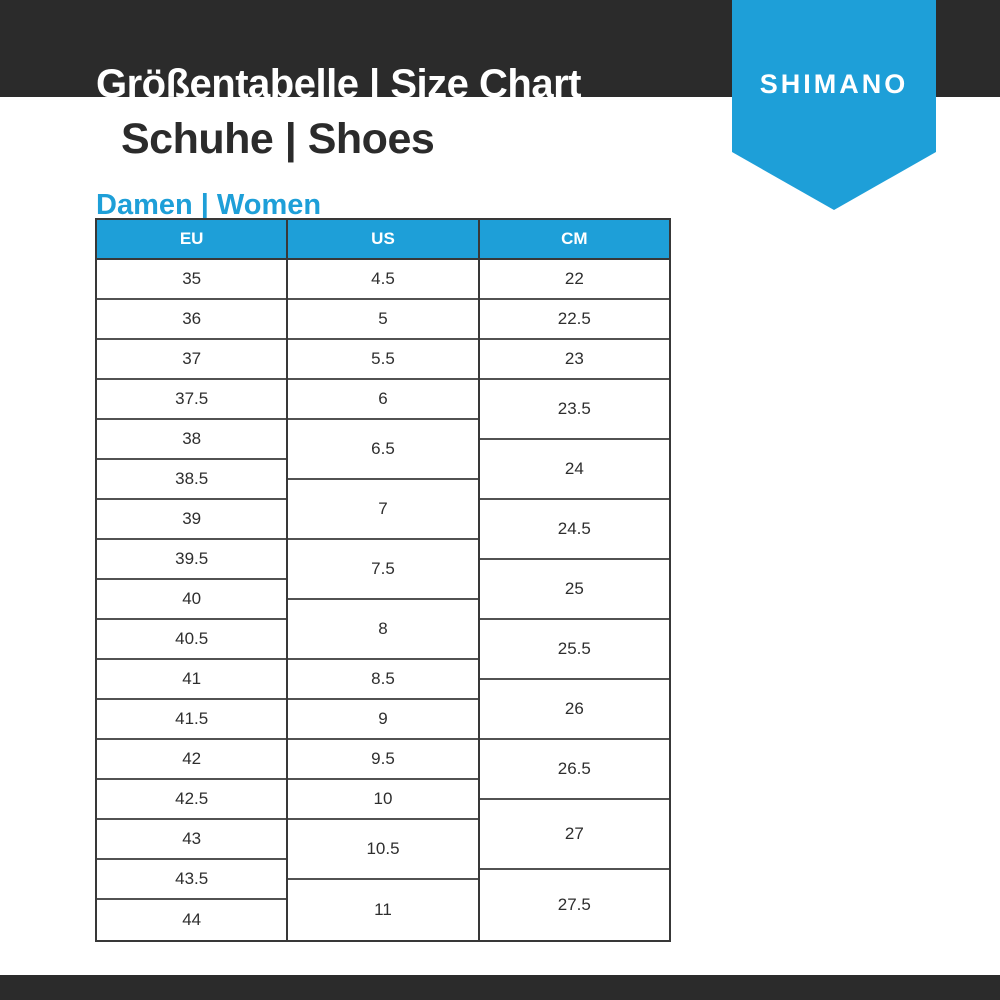 Image resolution: width=1000 pixels, height=1000 pixels. What do you see at coordinates (192, 760) in the screenshot?
I see `table-cell: 42` at bounding box center [192, 760].